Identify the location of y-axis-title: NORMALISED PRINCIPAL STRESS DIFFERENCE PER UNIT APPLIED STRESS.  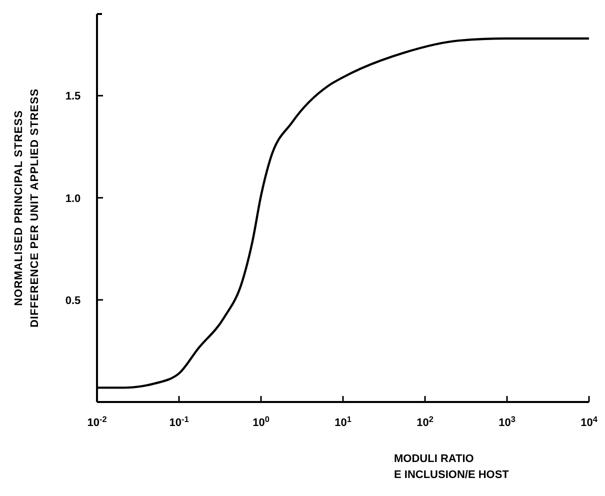
(27, 208).